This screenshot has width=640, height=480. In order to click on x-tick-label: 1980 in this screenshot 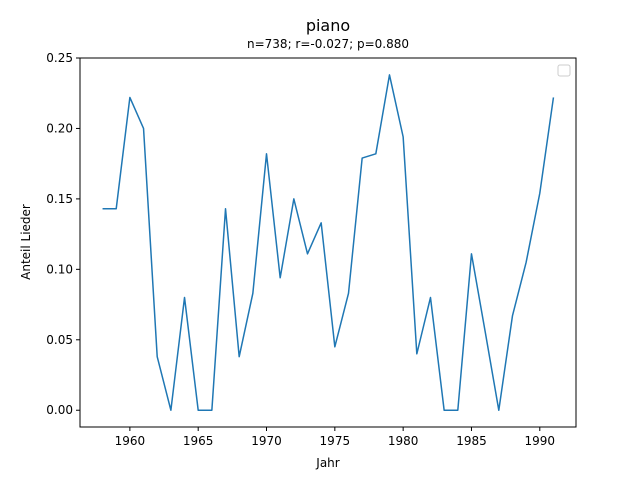, I will do `click(403, 441)`.